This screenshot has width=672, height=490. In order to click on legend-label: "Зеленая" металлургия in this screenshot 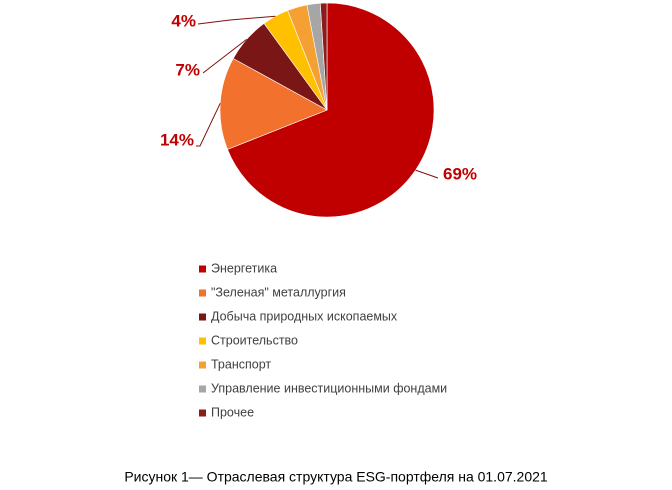, I will do `click(278, 292)`.